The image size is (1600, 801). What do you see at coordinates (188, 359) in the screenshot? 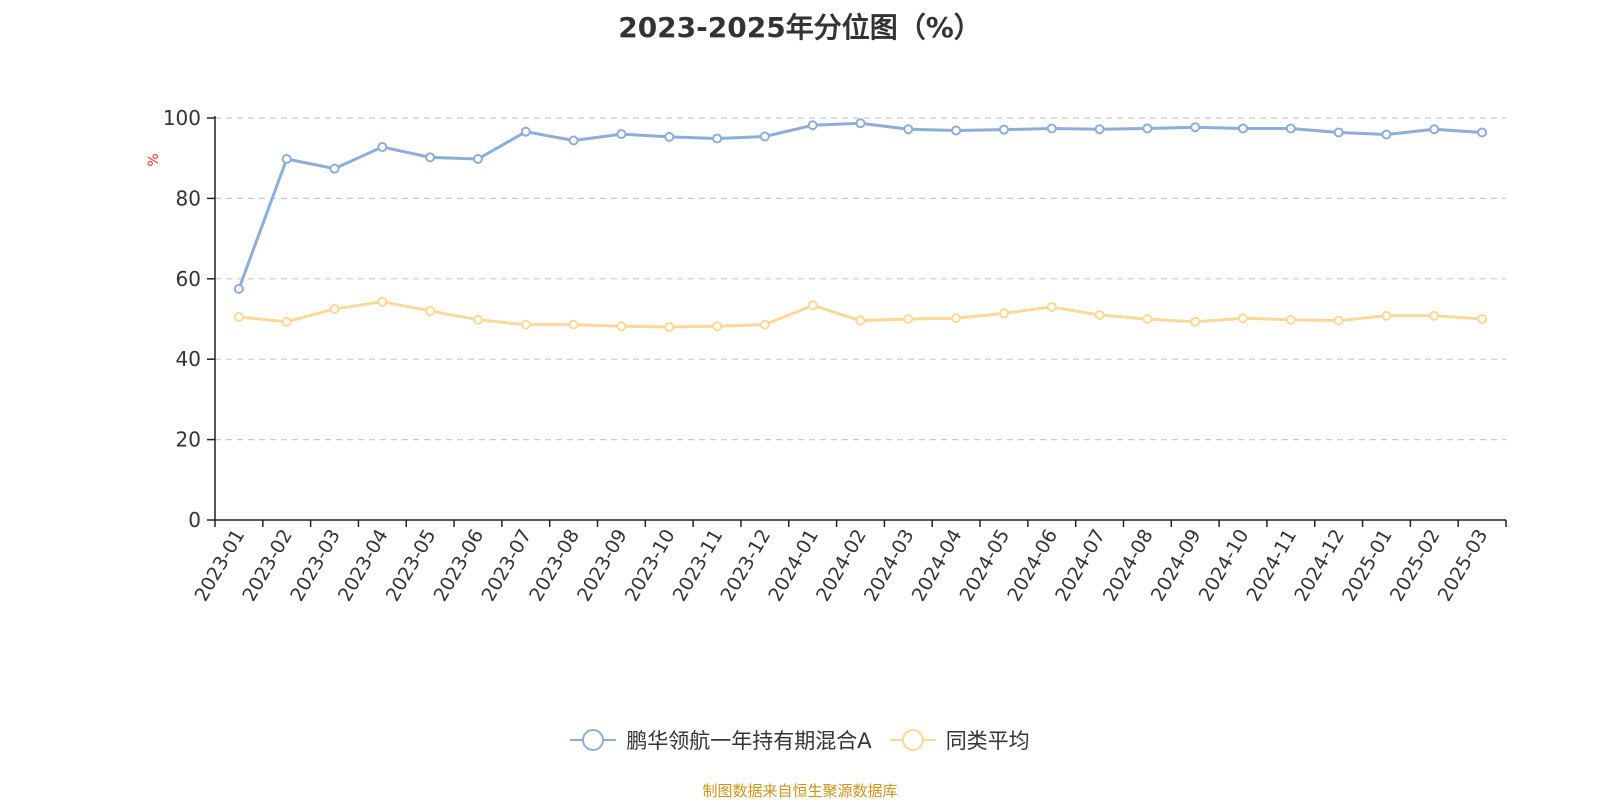
I see `y-tick-label: 40` at bounding box center [188, 359].